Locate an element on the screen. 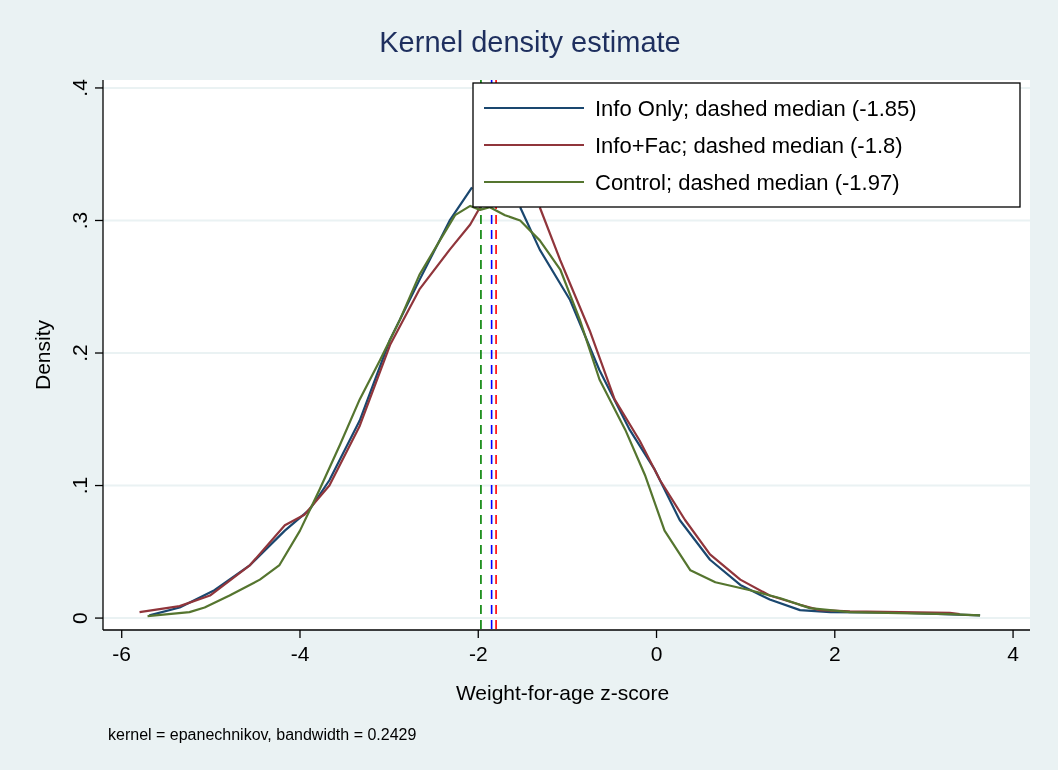 Image resolution: width=1058 pixels, height=770 pixels. x-tick-label: 4 is located at coordinates (1013, 653).